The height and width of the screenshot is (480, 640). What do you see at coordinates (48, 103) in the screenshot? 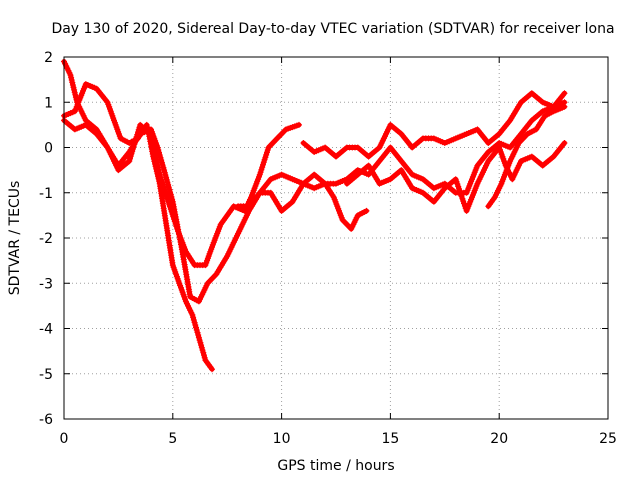
I see `y-tick-label: 1` at bounding box center [48, 103].